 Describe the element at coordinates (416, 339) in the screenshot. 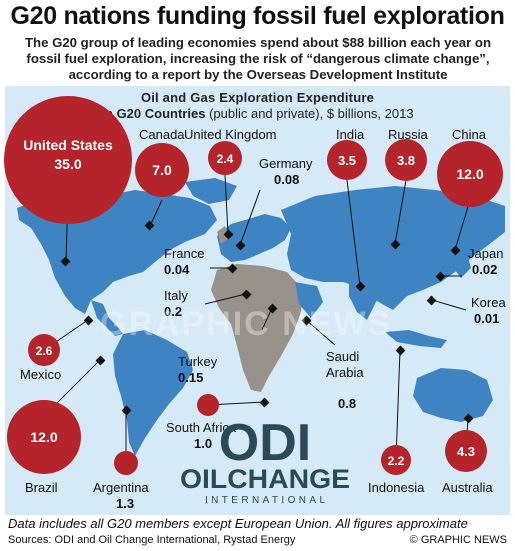

I see `indonesia-shape` at that location.